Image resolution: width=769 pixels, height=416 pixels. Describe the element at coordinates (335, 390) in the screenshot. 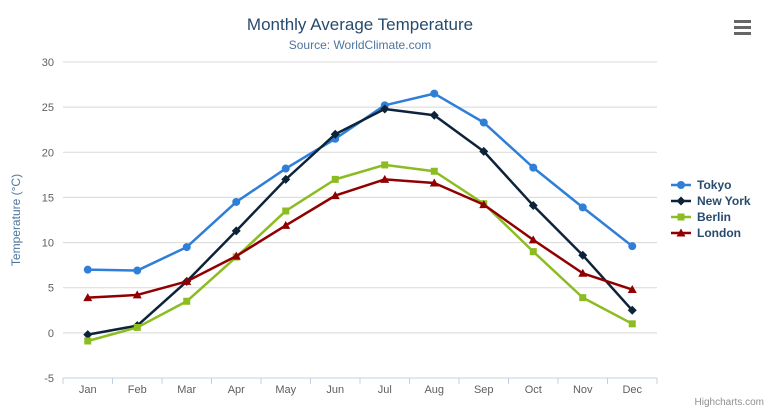

I see `x-axis-label: Jun` at that location.